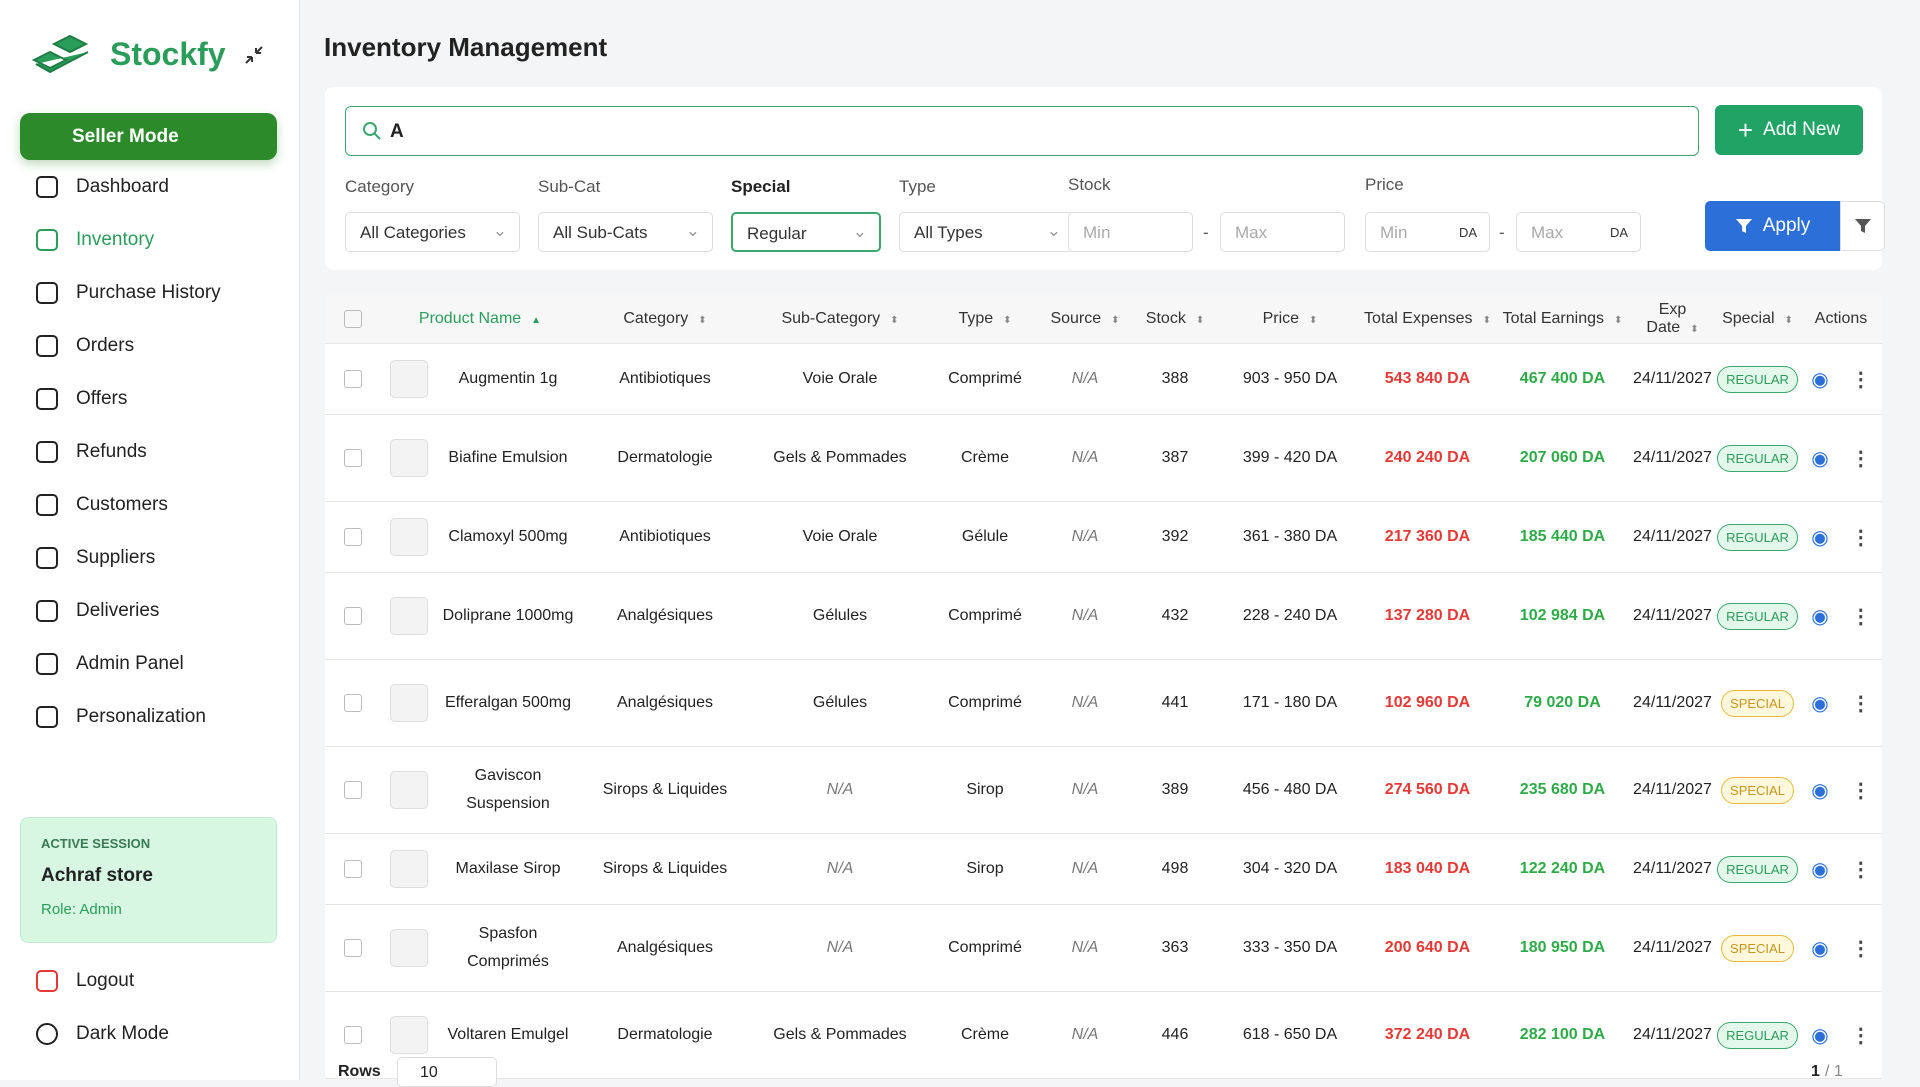 The image size is (1920, 1087). Describe the element at coordinates (1076, 318) in the screenshot. I see `column-label: Source` at that location.